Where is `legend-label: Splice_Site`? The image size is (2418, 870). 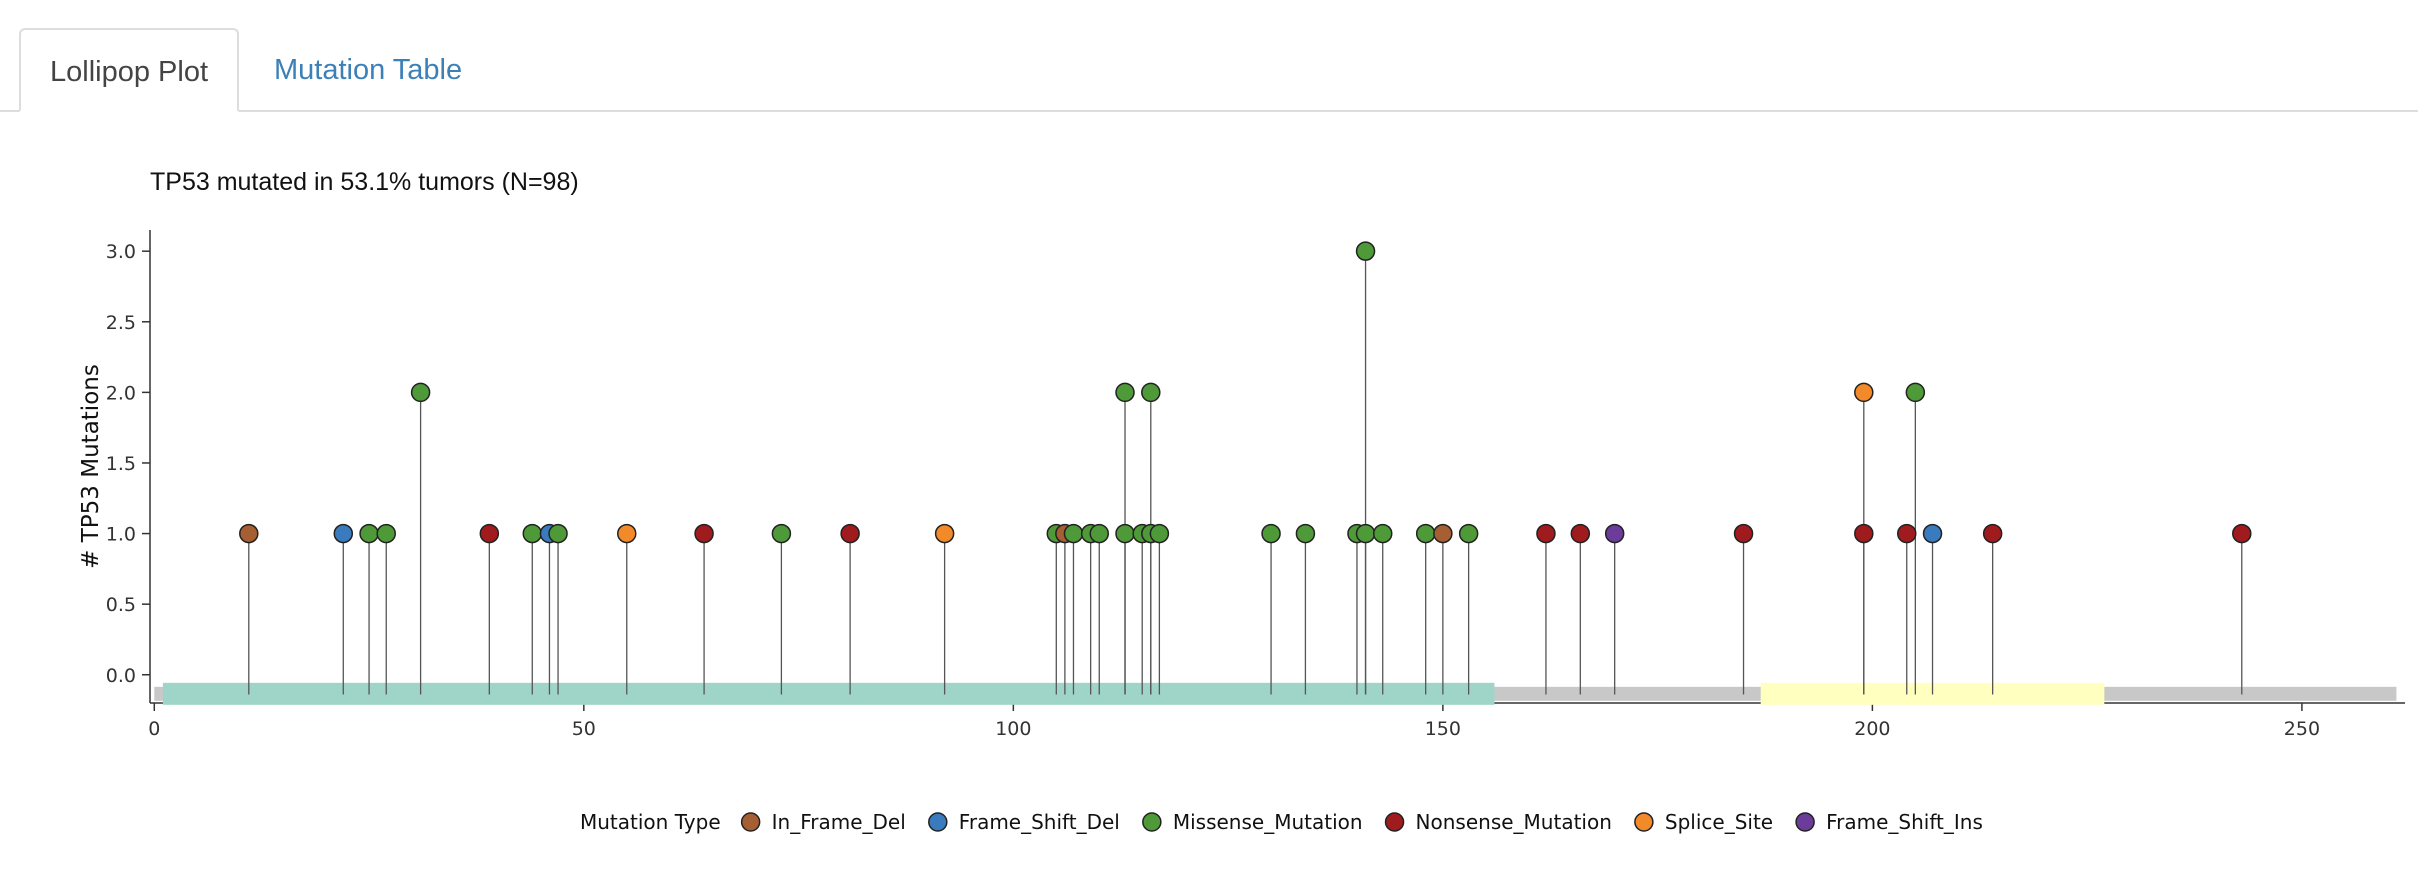
legend-label: Splice_Site is located at coordinates (1719, 822).